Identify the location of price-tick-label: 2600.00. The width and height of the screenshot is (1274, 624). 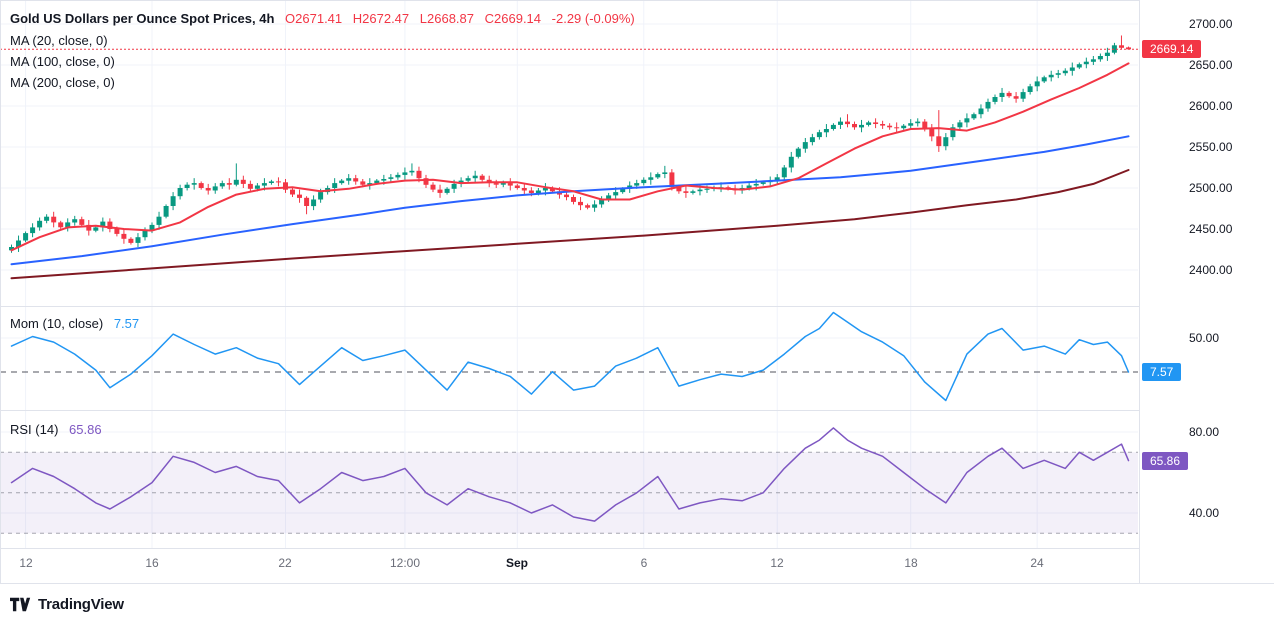
(1211, 106).